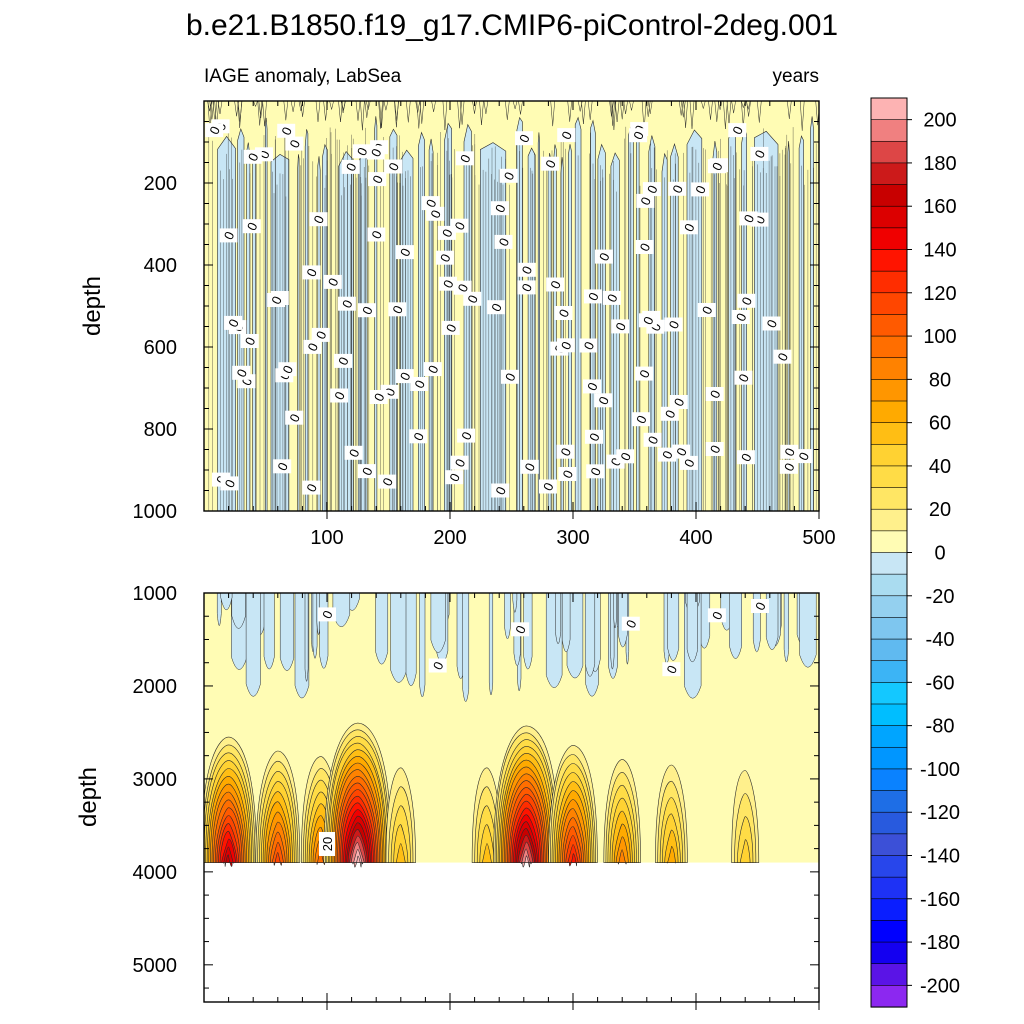 The height and width of the screenshot is (1024, 1024). What do you see at coordinates (155, 594) in the screenshot?
I see `y-tick-label: 1000` at bounding box center [155, 594].